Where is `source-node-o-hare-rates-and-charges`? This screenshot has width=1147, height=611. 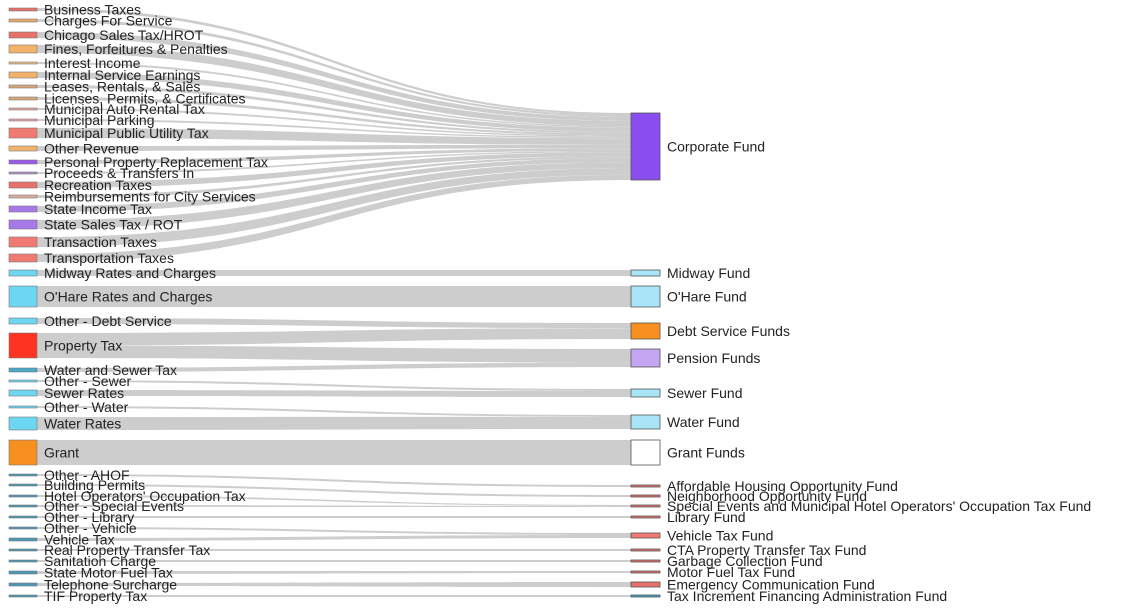 source-node-o-hare-rates-and-charges is located at coordinates (23, 296).